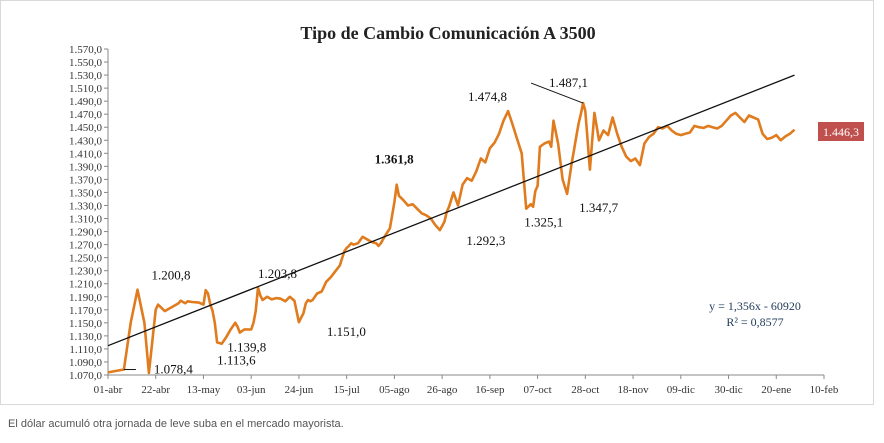  What do you see at coordinates (86, 220) in the screenshot?
I see `y-tick-label: 1.310,0` at bounding box center [86, 220].